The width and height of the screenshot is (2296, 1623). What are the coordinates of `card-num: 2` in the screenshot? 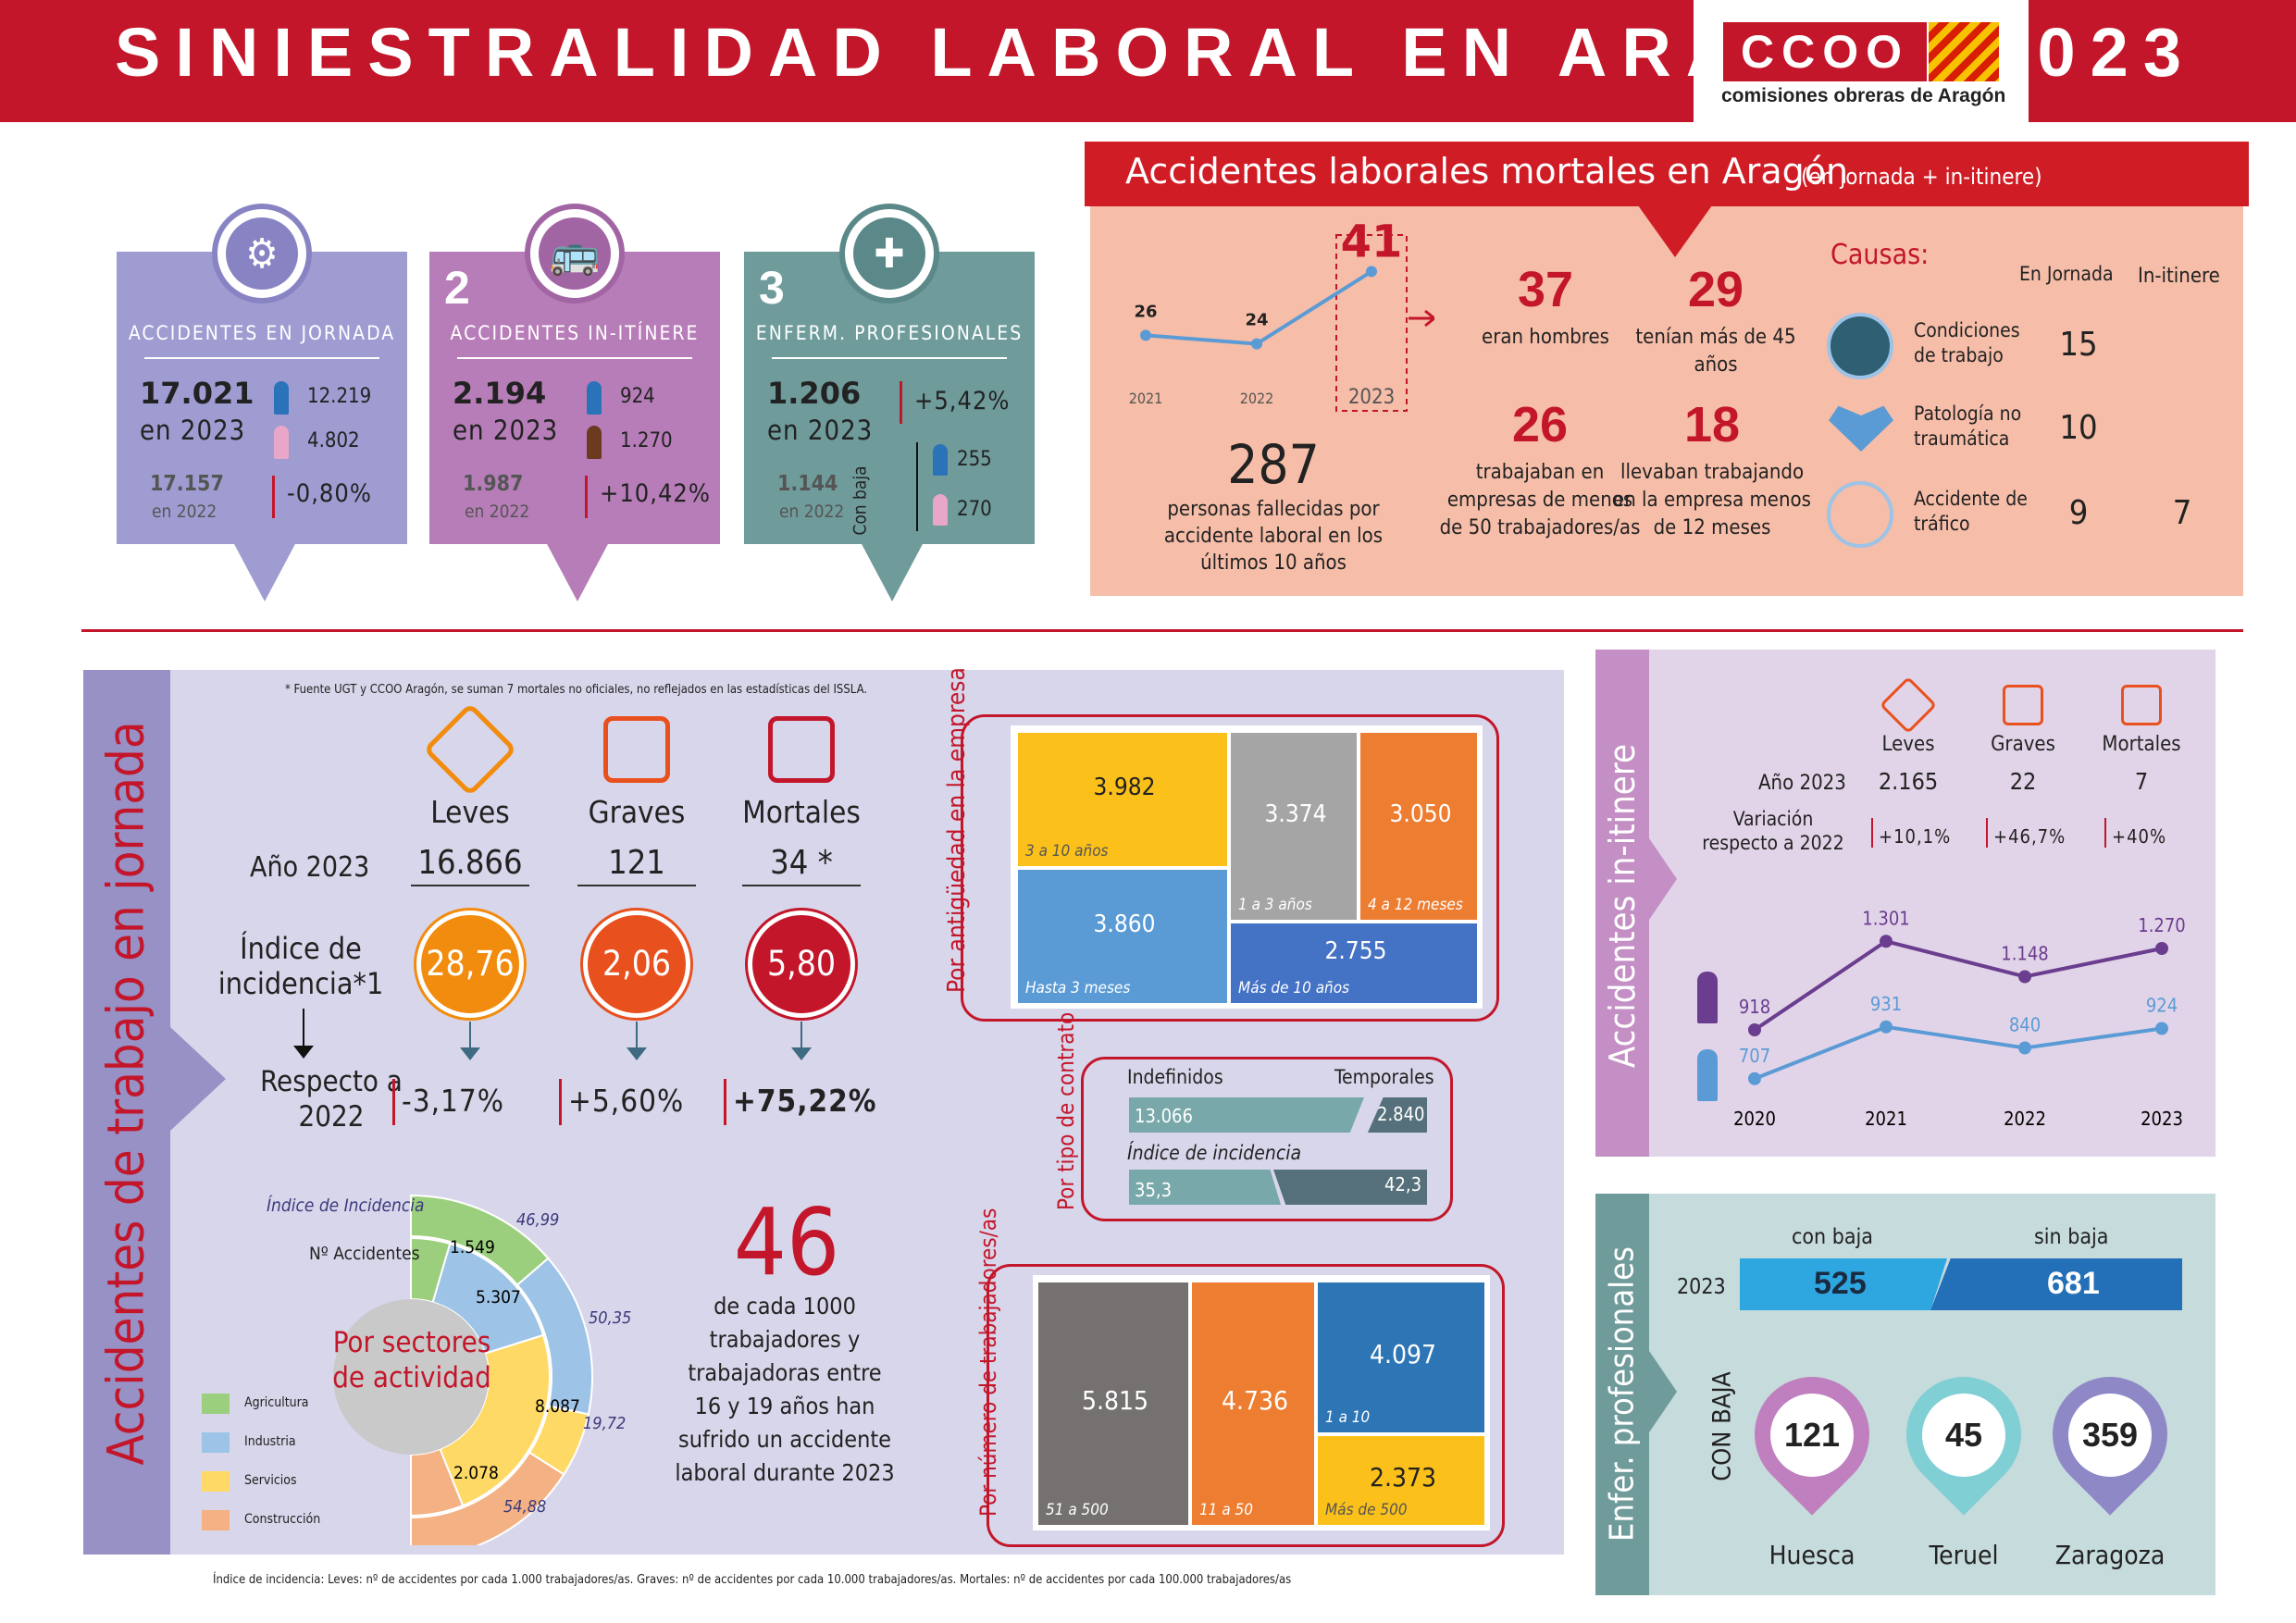 It's located at (457, 288).